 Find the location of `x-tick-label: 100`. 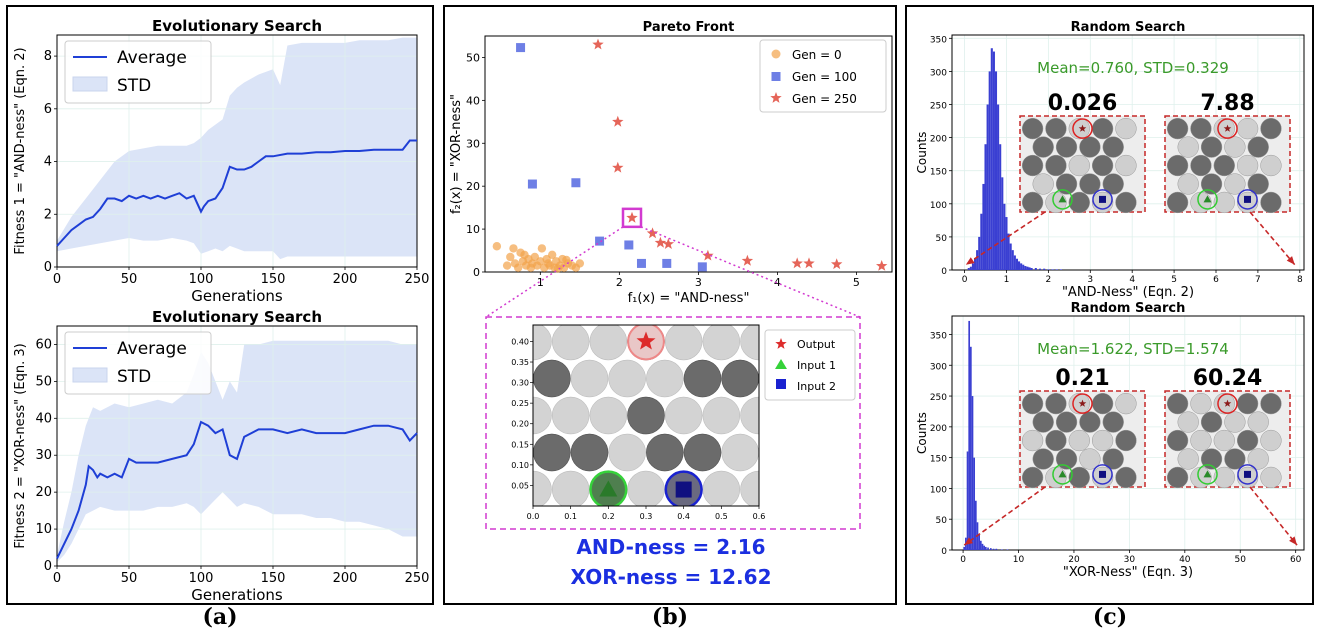

x-tick-label: 100 is located at coordinates (201, 578).